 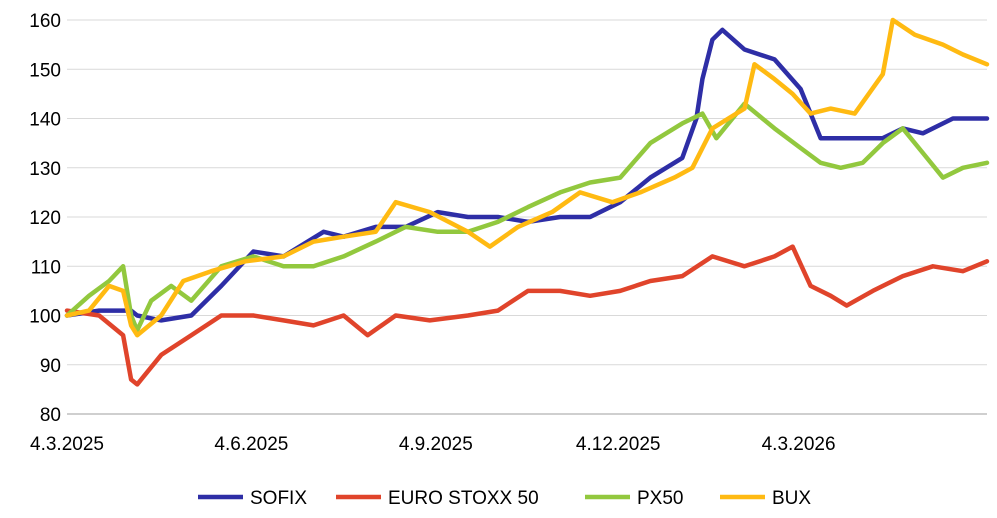 What do you see at coordinates (791, 498) in the screenshot?
I see `legend-label: BUX` at bounding box center [791, 498].